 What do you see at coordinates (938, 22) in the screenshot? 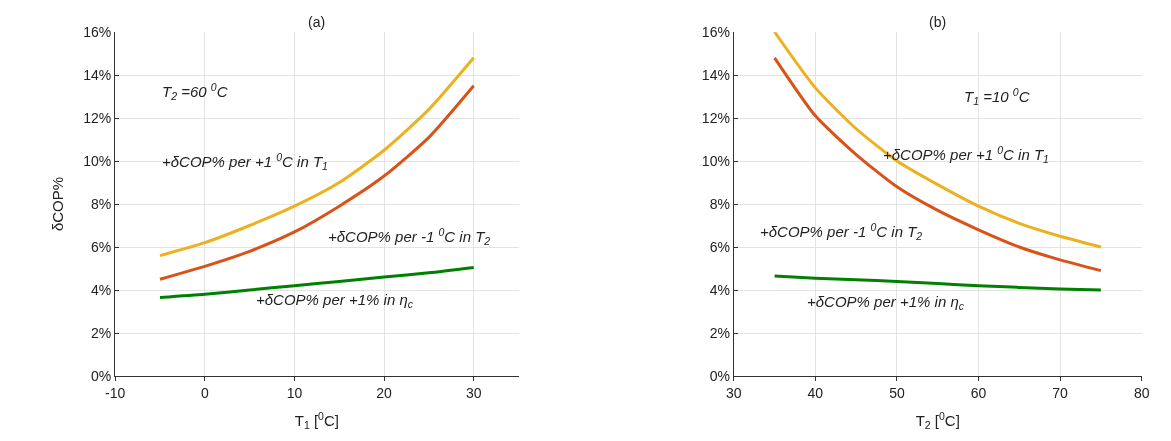
I see `chart-title: (b)` at bounding box center [938, 22].